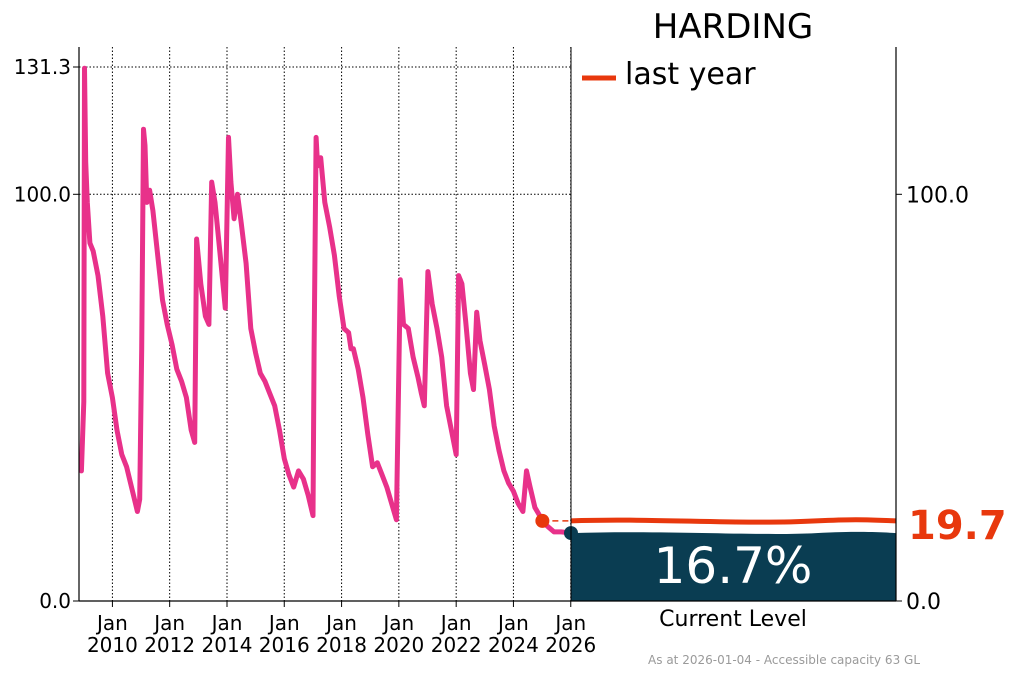 This screenshot has height=677, width=1024. I want to click on x-tick-label-year: 2022, so click(456, 645).